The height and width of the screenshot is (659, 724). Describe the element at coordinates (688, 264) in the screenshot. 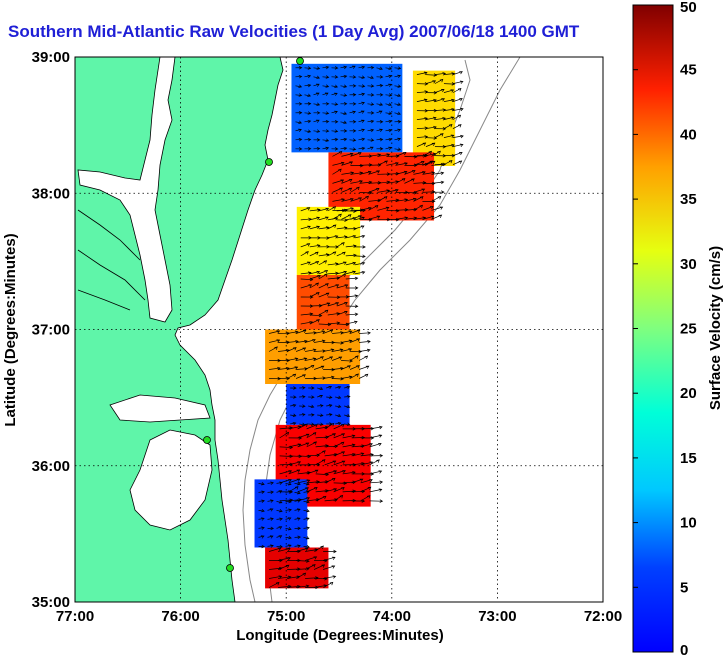

I see `colorbar-tick-label: 30` at that location.